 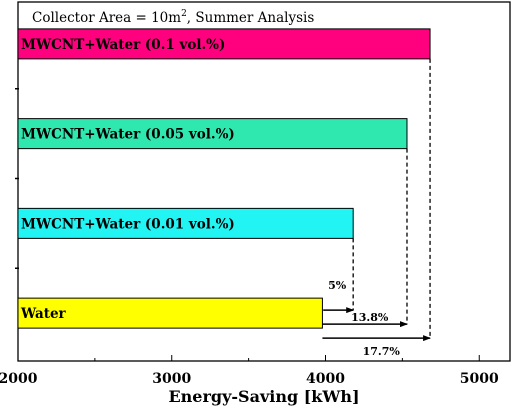 What do you see at coordinates (43, 314) in the screenshot?
I see `bar-label-water: Water` at bounding box center [43, 314].